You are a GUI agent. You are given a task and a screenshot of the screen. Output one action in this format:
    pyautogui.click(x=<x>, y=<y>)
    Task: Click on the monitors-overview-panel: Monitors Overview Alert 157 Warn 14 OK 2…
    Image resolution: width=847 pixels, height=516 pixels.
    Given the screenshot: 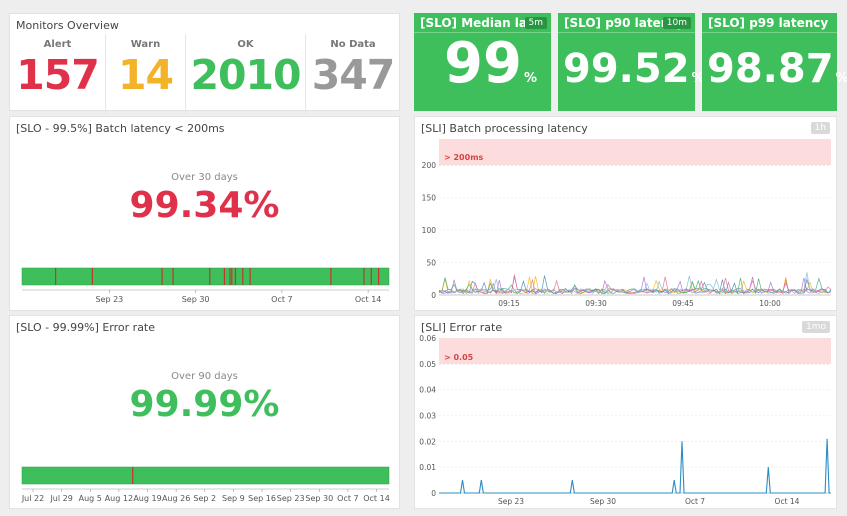 What is the action you would take?
    pyautogui.click(x=204, y=63)
    